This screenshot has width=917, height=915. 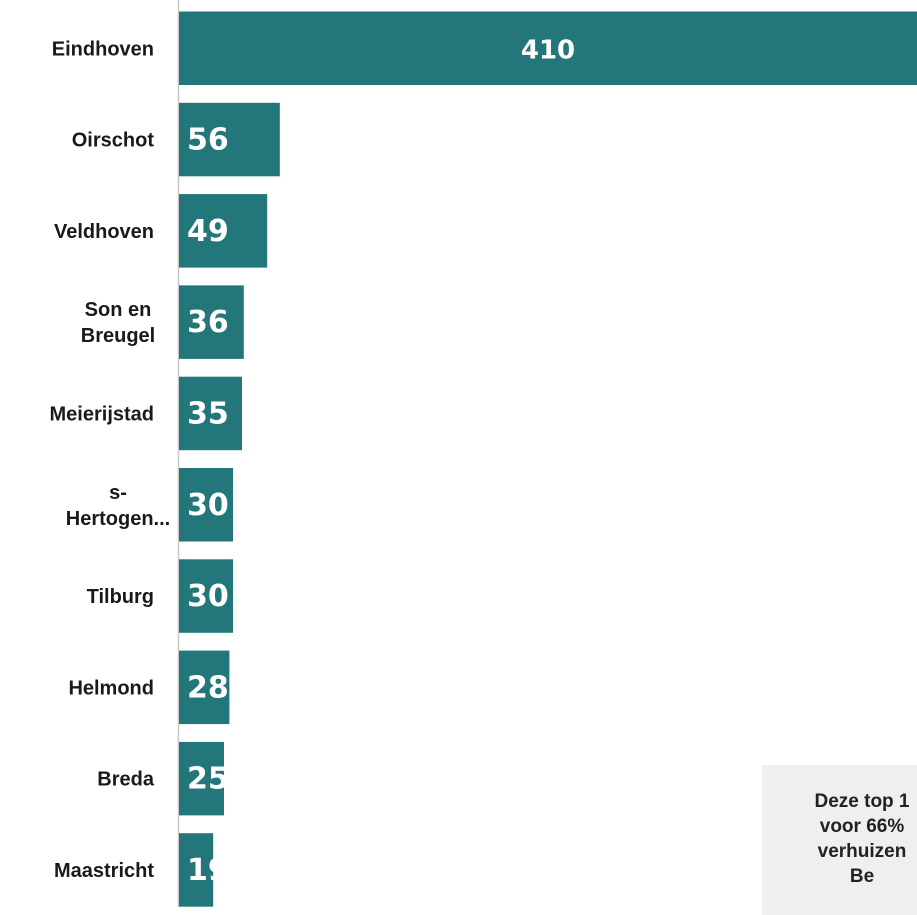 I want to click on note-box: Deze top 1 voor 66% verhuizen Be, so click(x=839, y=840).